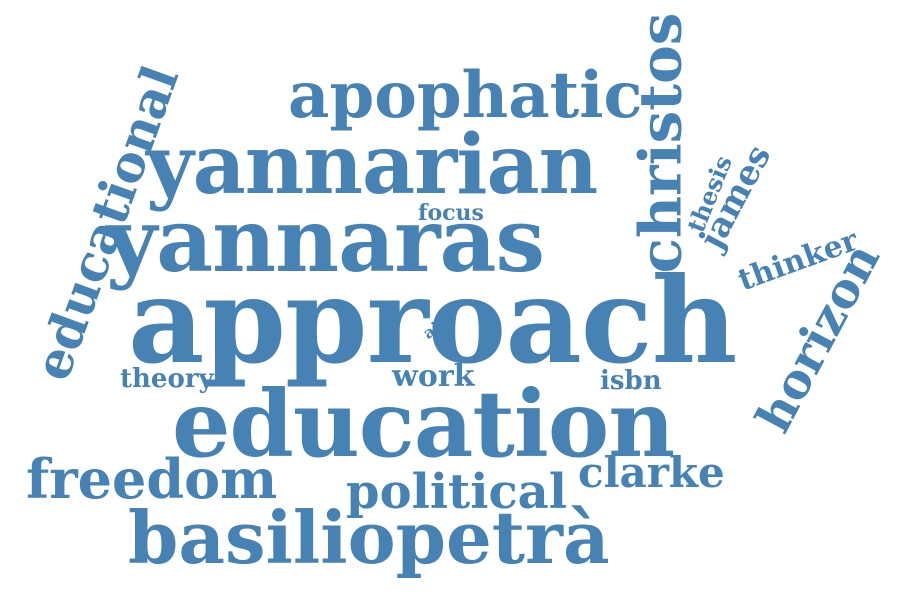  Describe the element at coordinates (660, 143) in the screenshot. I see `word-christos: christos` at that location.